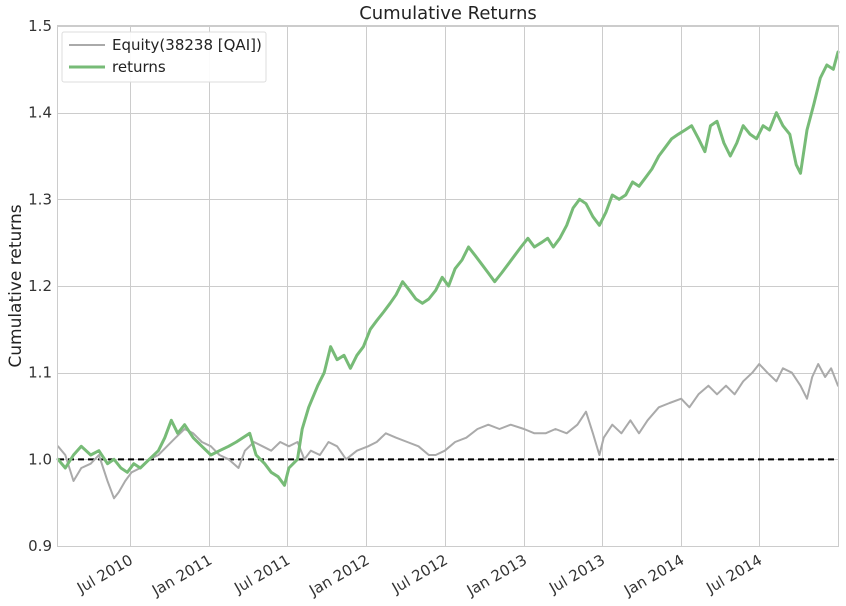 The height and width of the screenshot is (606, 846). Describe the element at coordinates (40, 113) in the screenshot. I see `y-tick-label: 1.4` at that location.